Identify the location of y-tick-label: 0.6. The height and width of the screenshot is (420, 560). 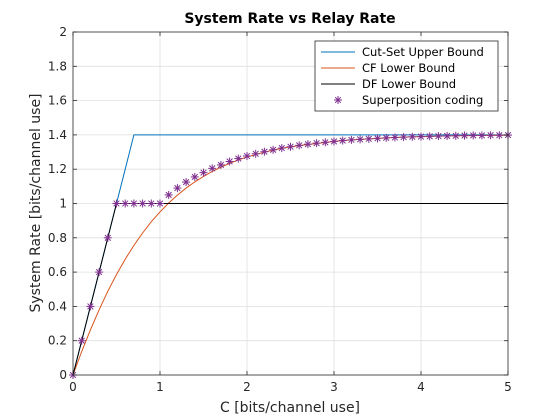
(57, 272).